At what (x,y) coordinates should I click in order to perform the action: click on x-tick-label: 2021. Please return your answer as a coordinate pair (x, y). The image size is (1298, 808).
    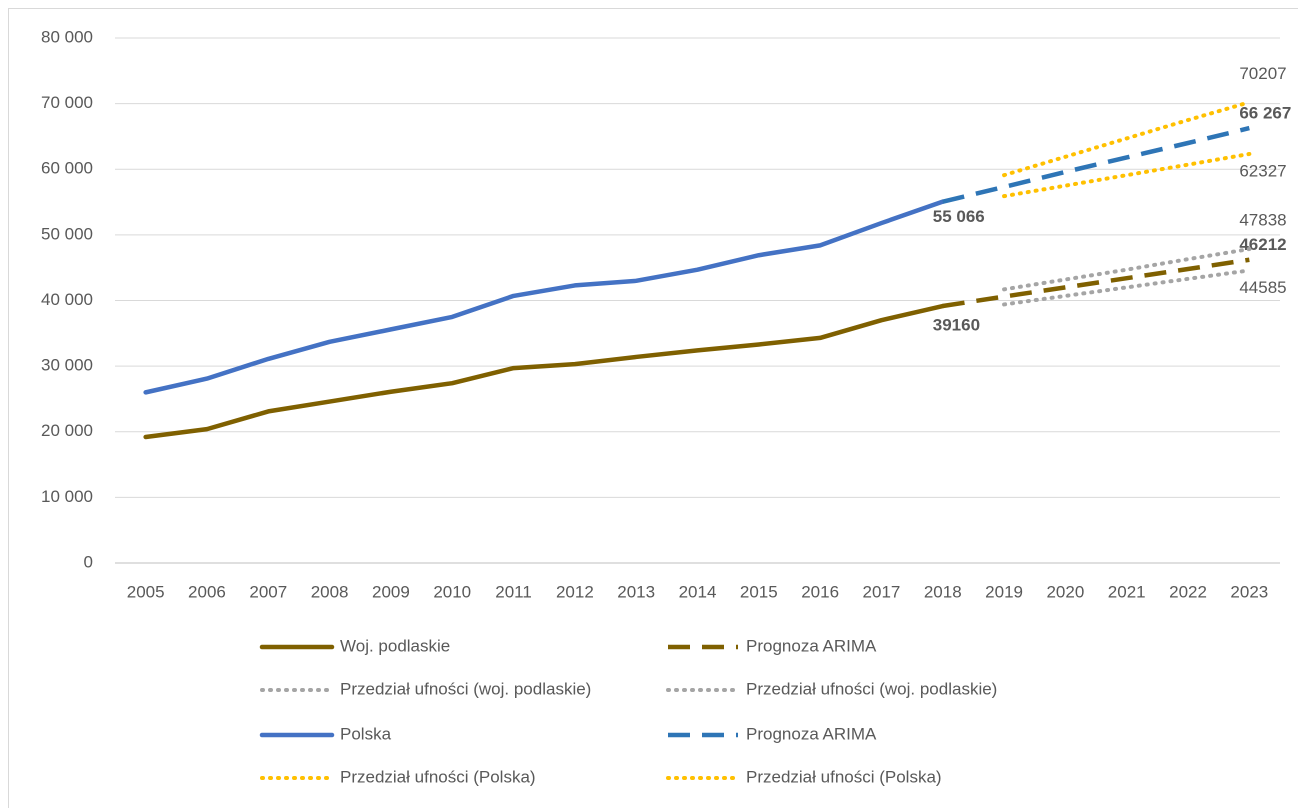
    Looking at the image, I should click on (1127, 591).